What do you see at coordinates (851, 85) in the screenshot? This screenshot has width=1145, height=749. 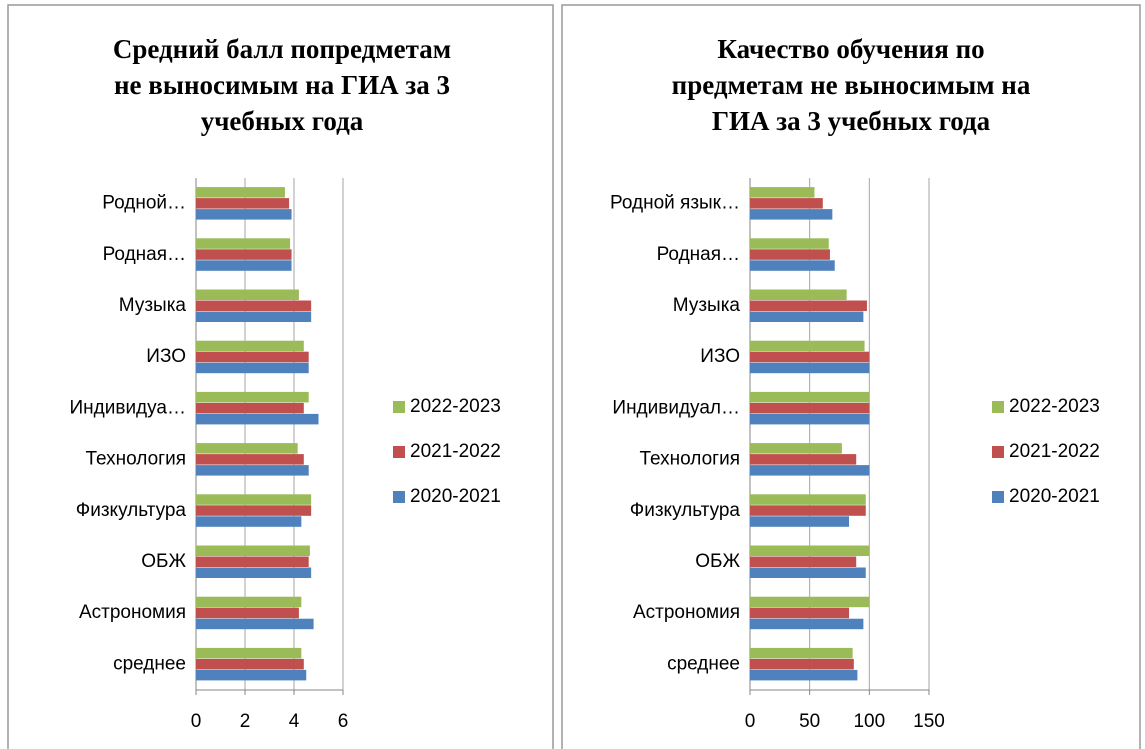 I see `chart-title: предметам не выносимым на` at bounding box center [851, 85].